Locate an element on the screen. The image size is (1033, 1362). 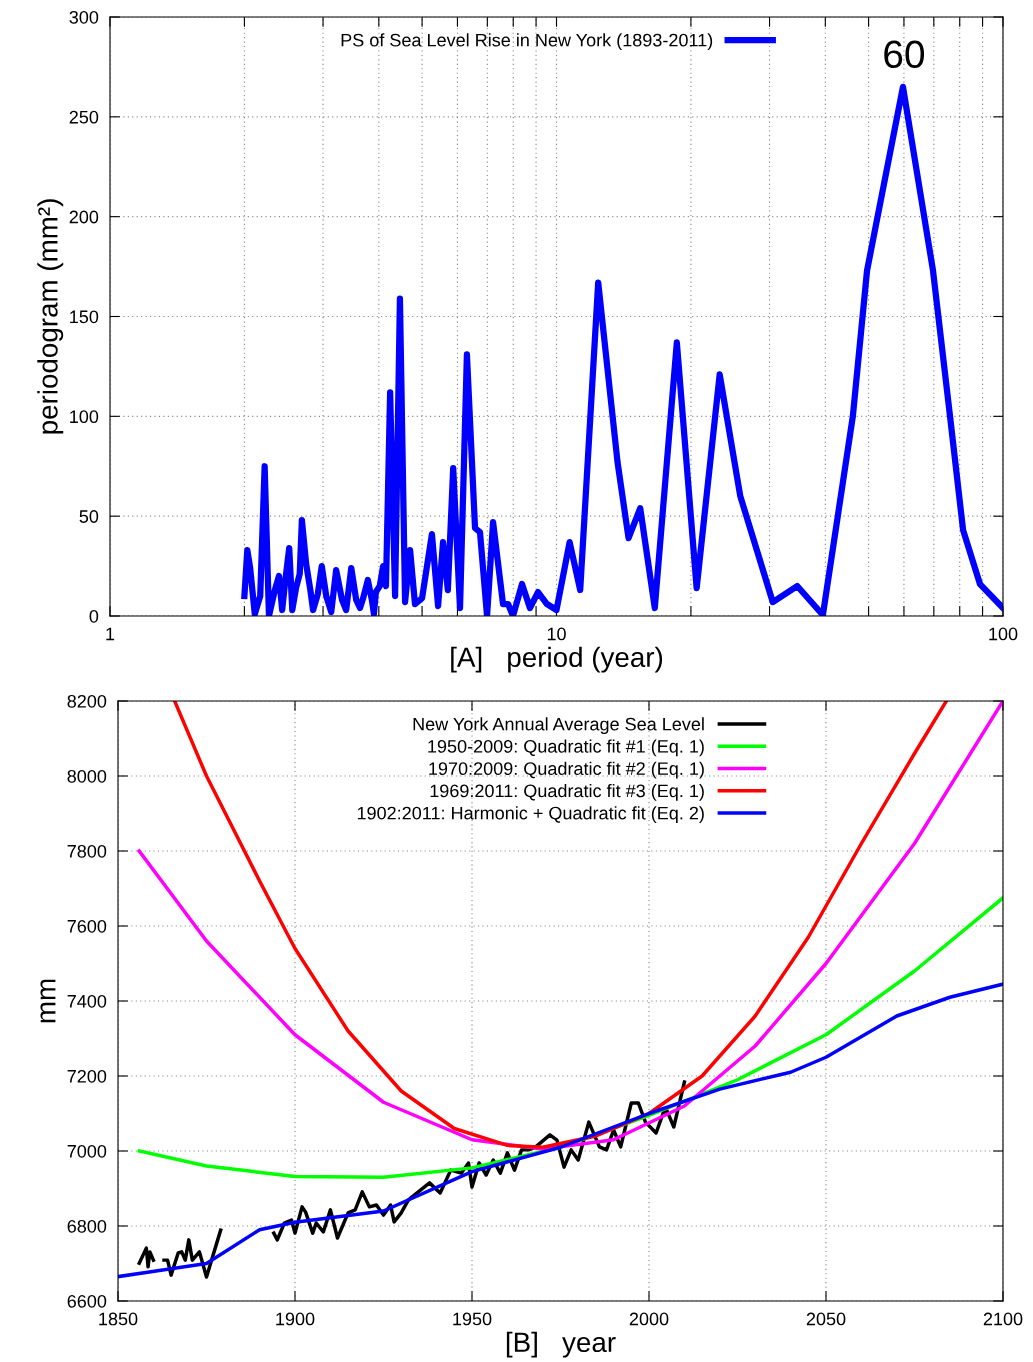
y-tick-label: 200 is located at coordinates (84, 217).